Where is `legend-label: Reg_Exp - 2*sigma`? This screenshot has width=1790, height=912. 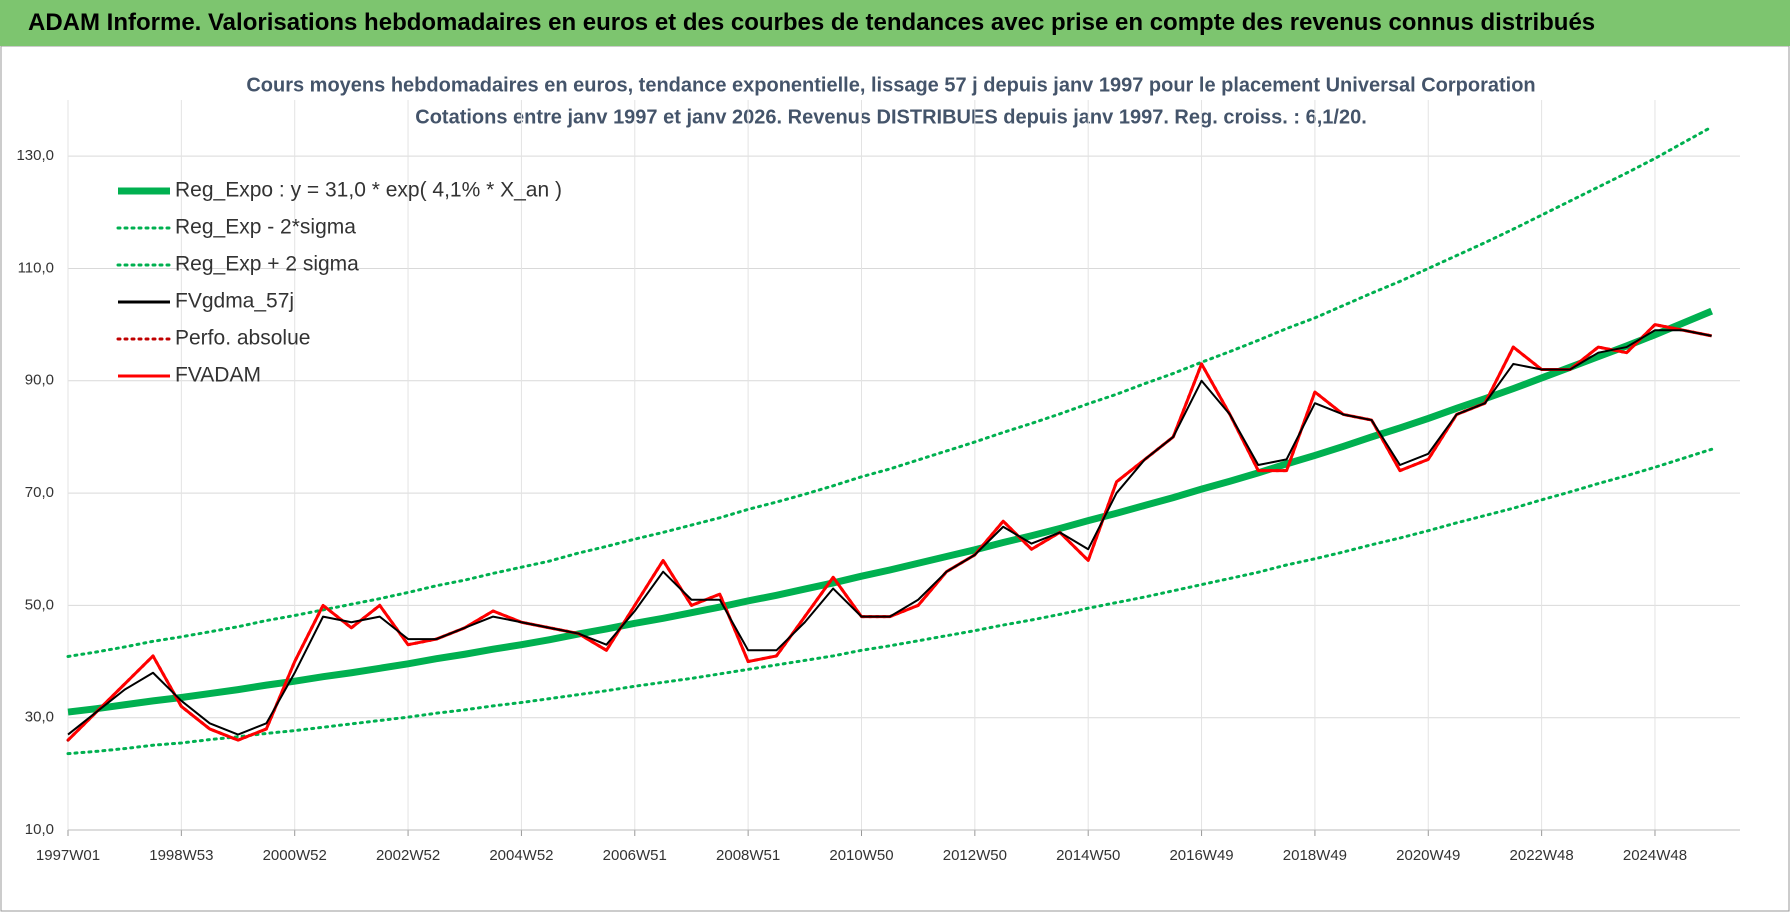
legend-label: Reg_Exp - 2*sigma is located at coordinates (265, 227).